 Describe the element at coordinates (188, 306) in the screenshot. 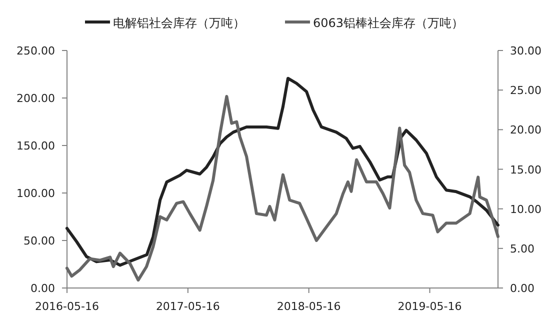

I see `x-tick-label: 2017-05-16` at that location.